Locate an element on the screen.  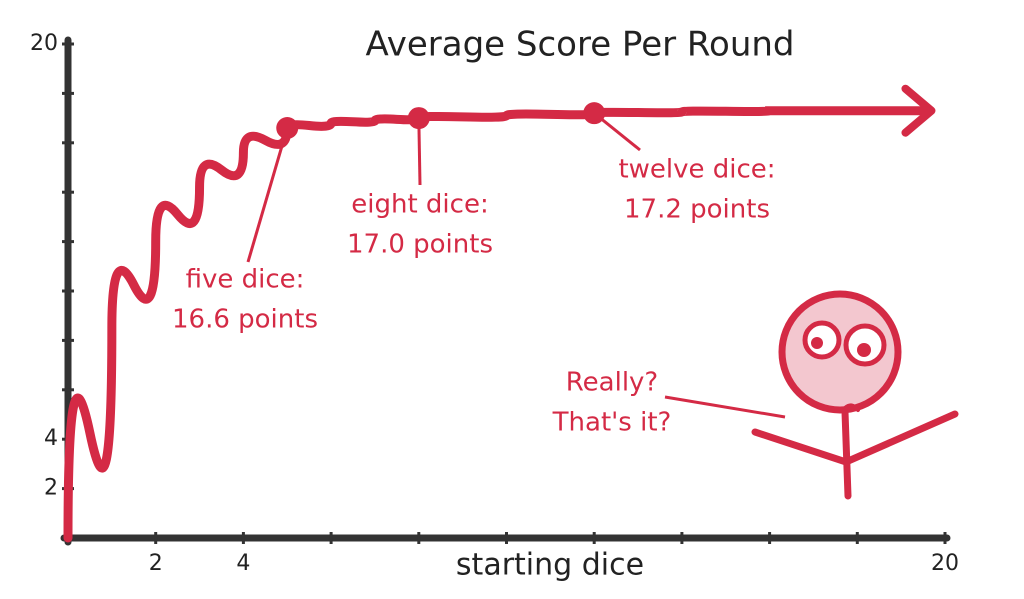
speech-text: That's it? is located at coordinates (612, 423).